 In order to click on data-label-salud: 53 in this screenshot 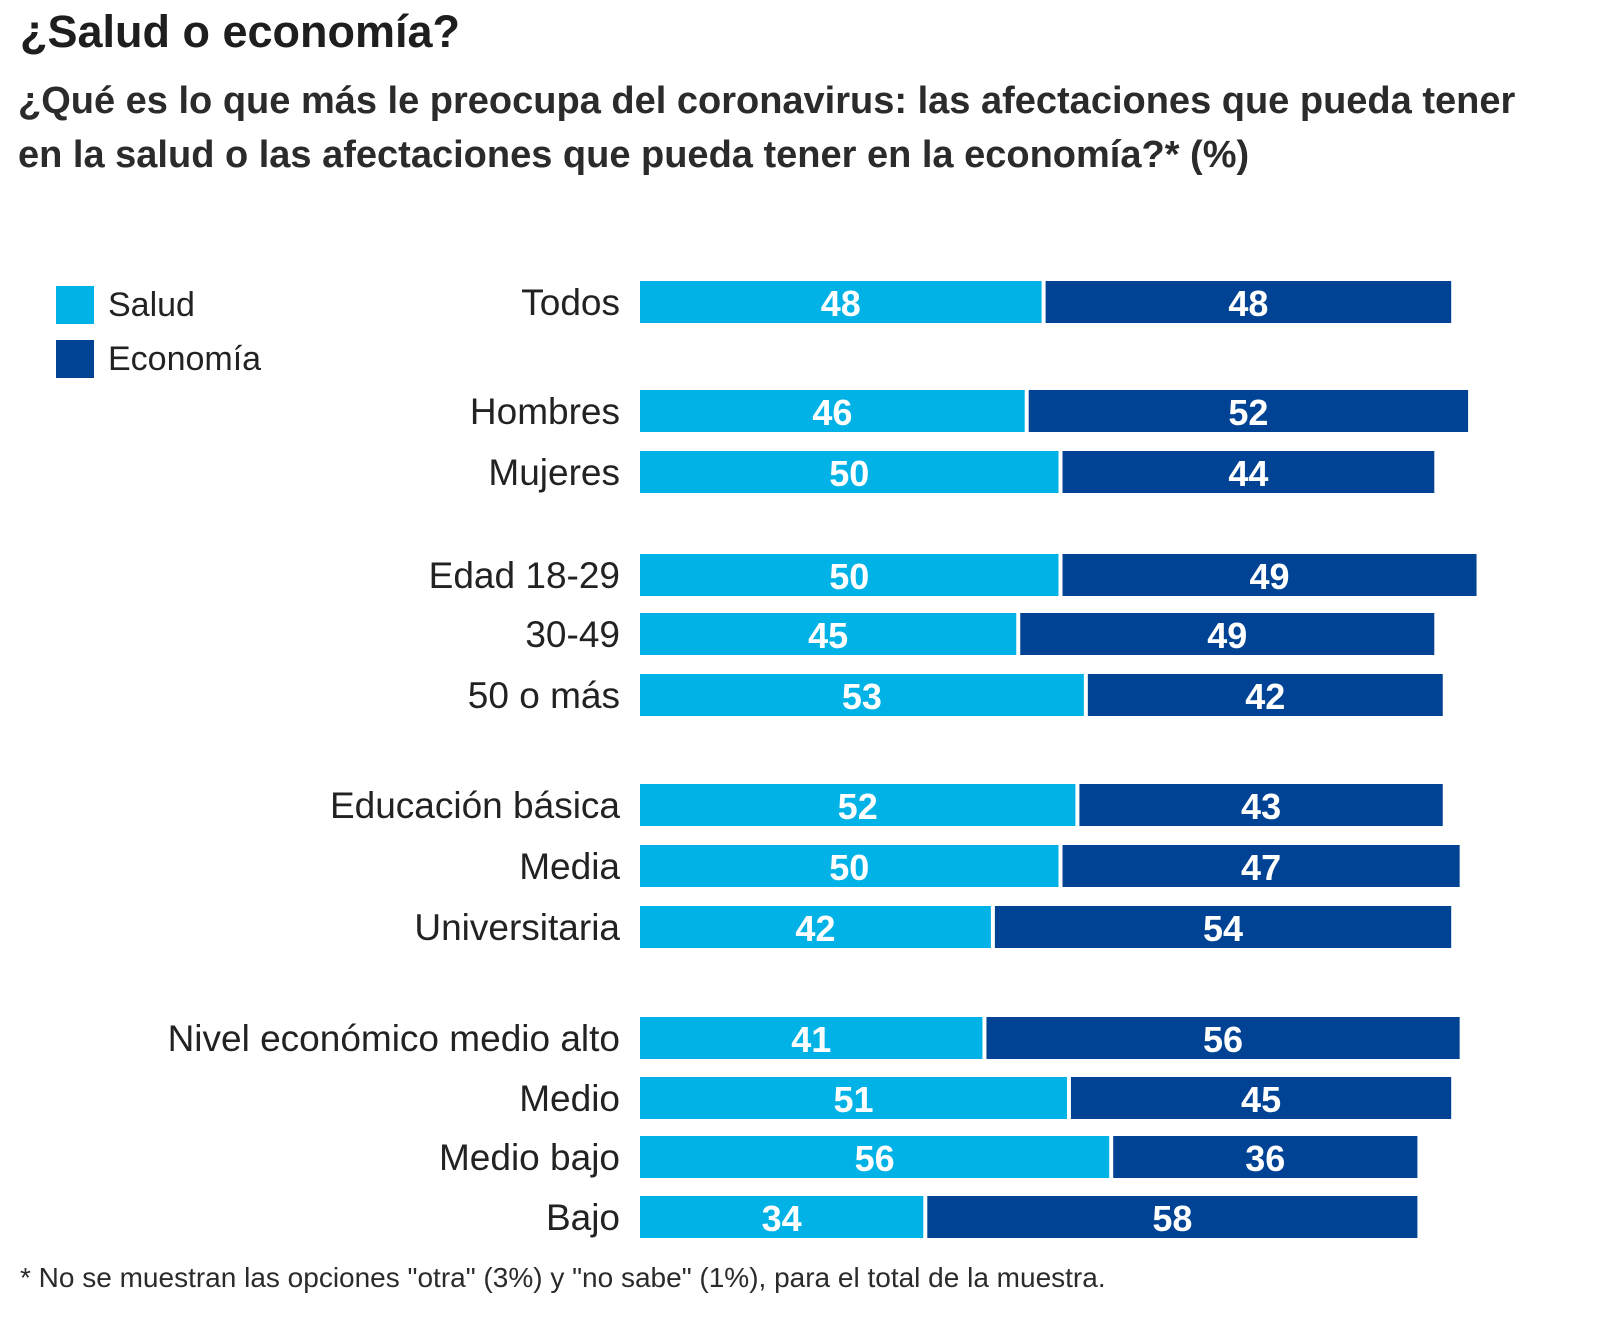, I will do `click(862, 696)`.